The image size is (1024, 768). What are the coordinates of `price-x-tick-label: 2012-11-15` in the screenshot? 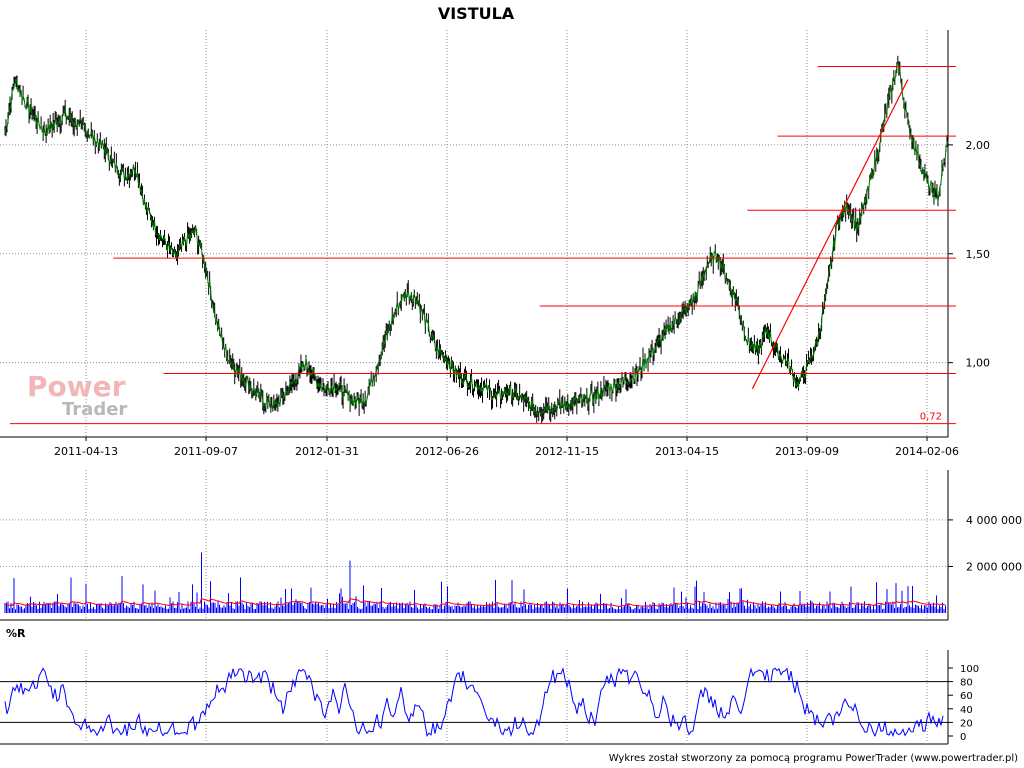 It's located at (567, 451).